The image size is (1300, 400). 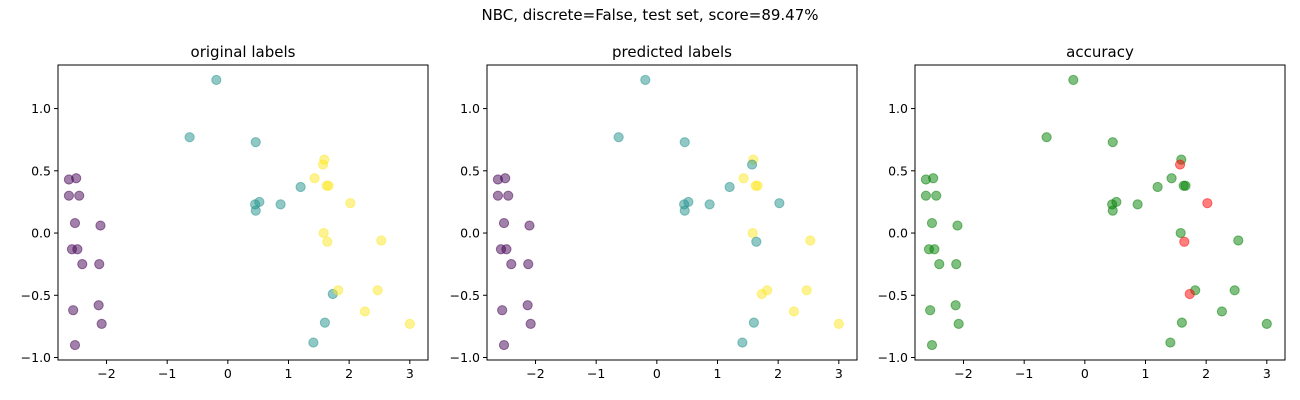 What do you see at coordinates (470, 233) in the screenshot?
I see `y-tick-label: 0.0` at bounding box center [470, 233].